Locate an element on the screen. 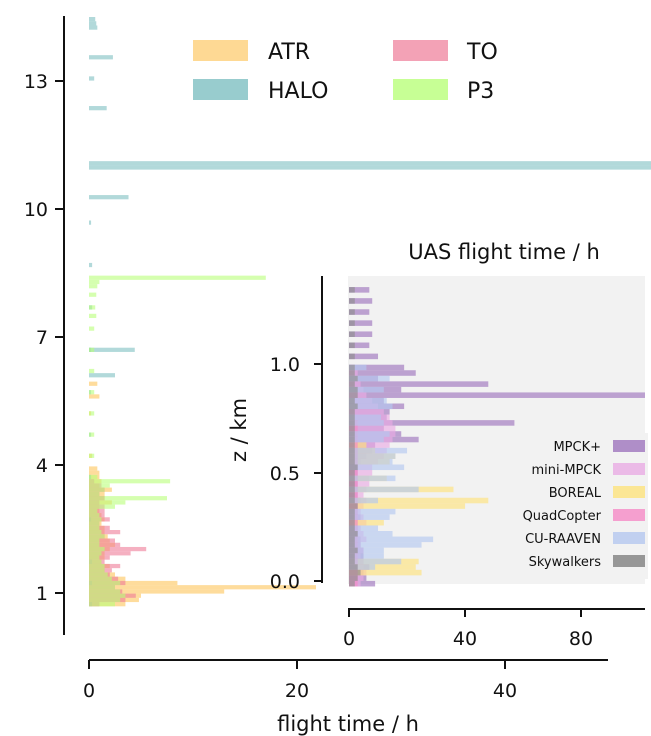  inset-y-tick-label: 0.5 is located at coordinates (285, 474).